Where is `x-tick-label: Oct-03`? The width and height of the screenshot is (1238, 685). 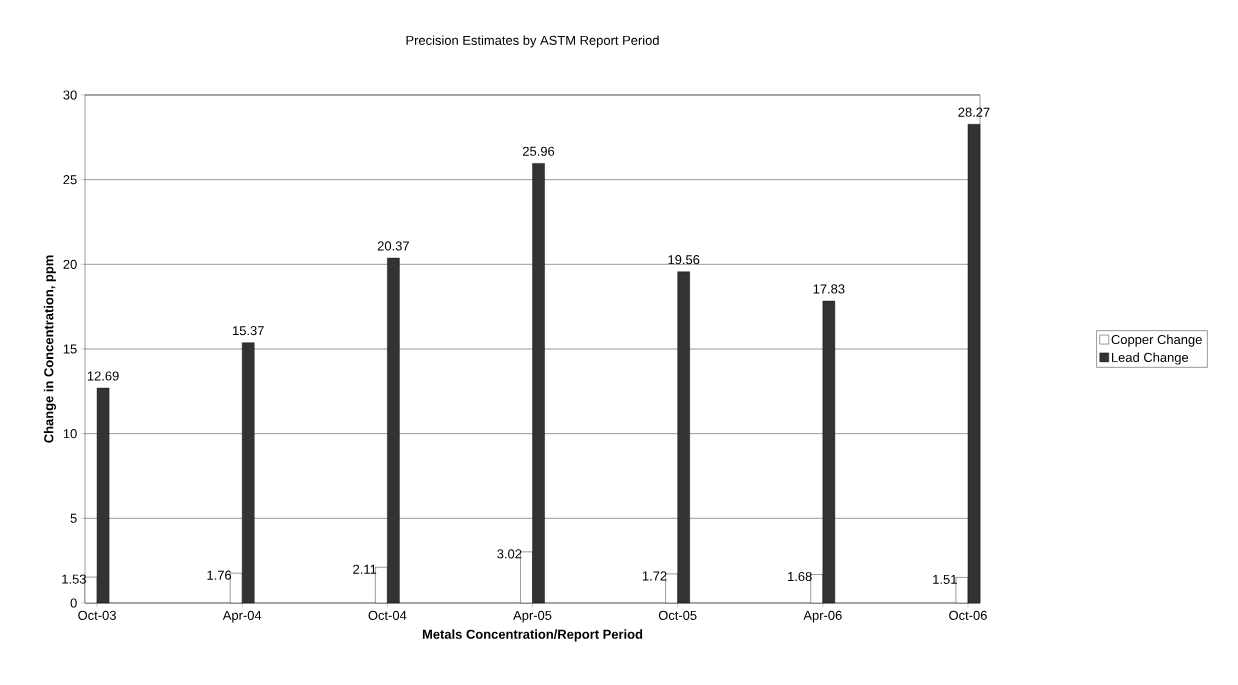
x-tick-label: Oct-03 is located at coordinates (97, 615).